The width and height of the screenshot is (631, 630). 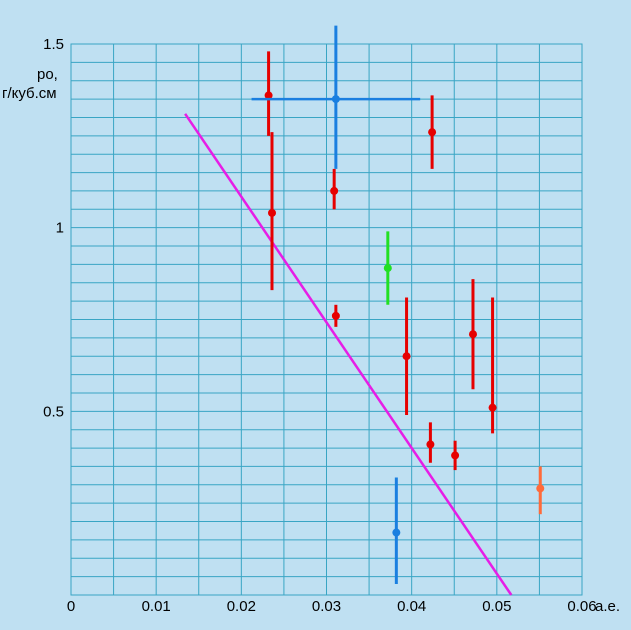 What do you see at coordinates (496, 606) in the screenshot?
I see `x-tick-label: 0.05` at bounding box center [496, 606].